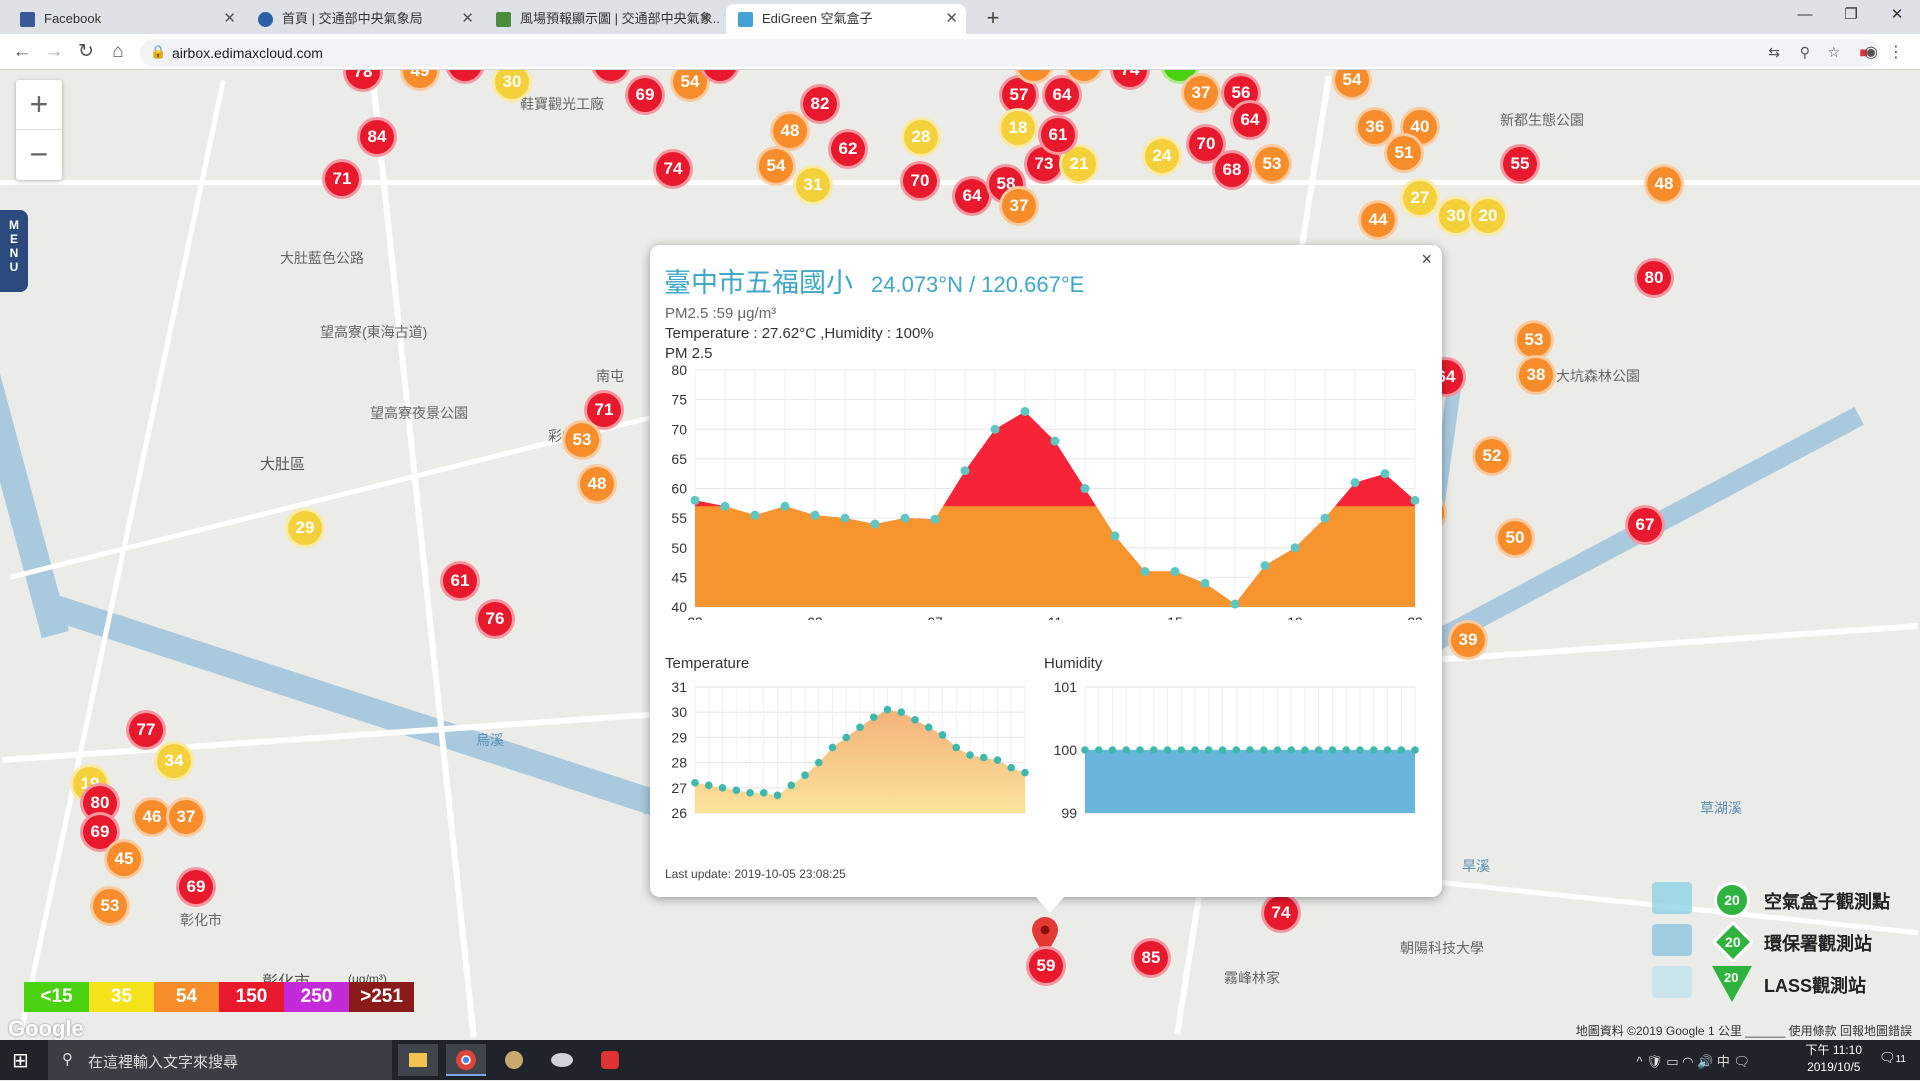 Image resolution: width=1920 pixels, height=1081 pixels. Describe the element at coordinates (1804, 52) in the screenshot. I see `zoom-icon: ⚲` at that location.